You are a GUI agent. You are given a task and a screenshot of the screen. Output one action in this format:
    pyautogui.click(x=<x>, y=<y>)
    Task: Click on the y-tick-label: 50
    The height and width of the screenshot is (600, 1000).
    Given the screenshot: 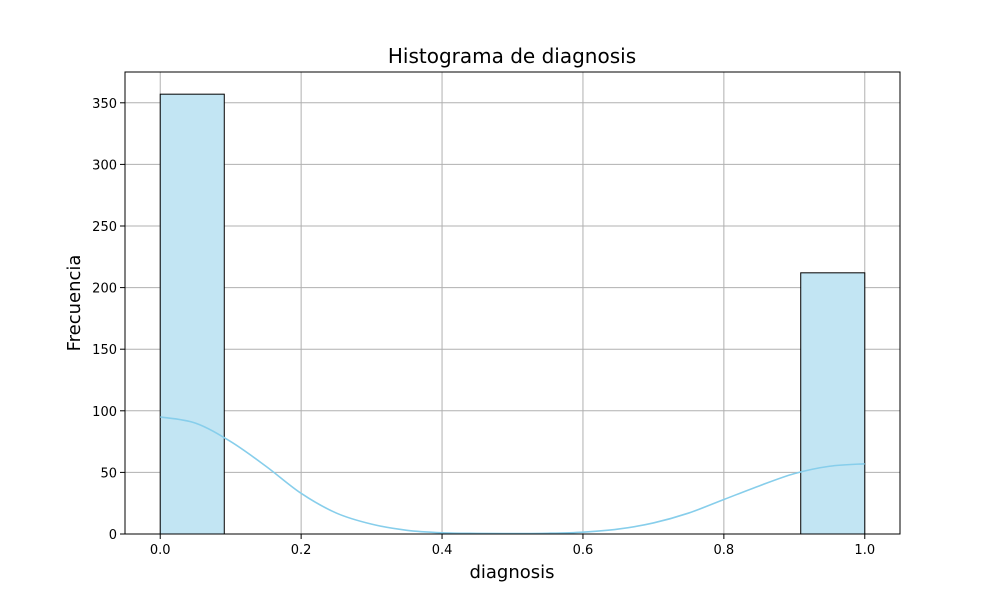 What is the action you would take?
    pyautogui.click(x=108, y=473)
    